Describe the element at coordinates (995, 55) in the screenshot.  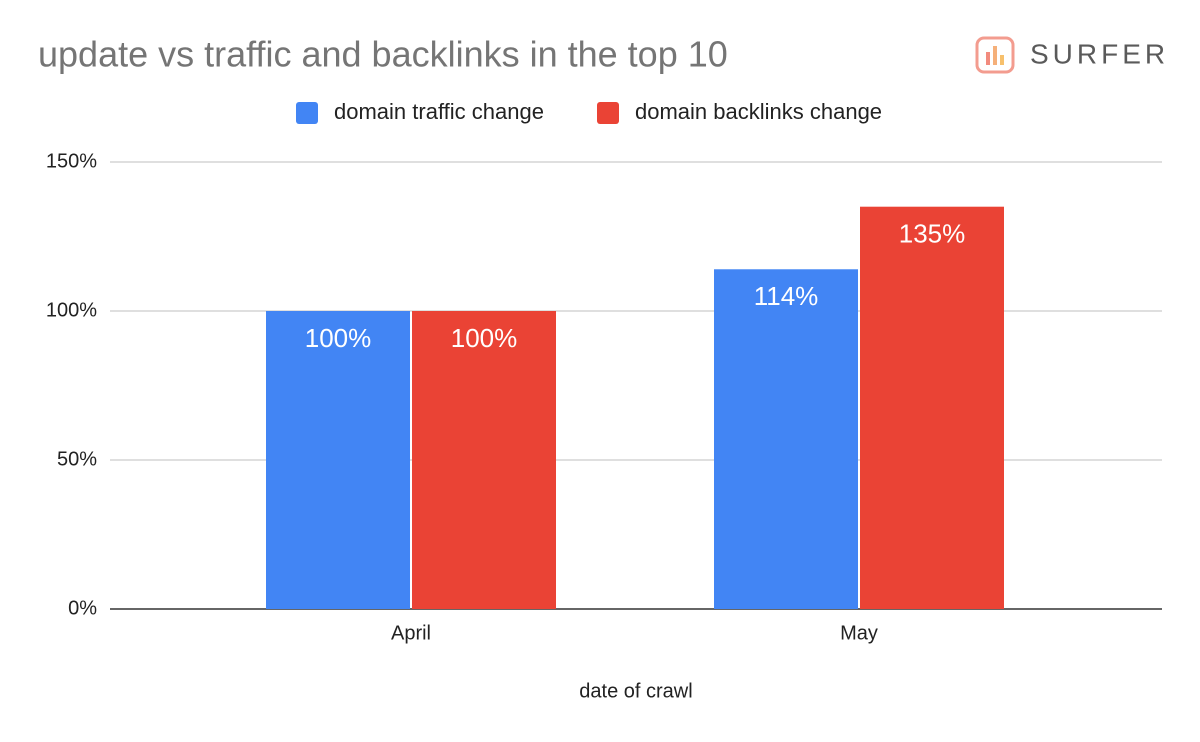
I see `brand-logo-icon` at that location.